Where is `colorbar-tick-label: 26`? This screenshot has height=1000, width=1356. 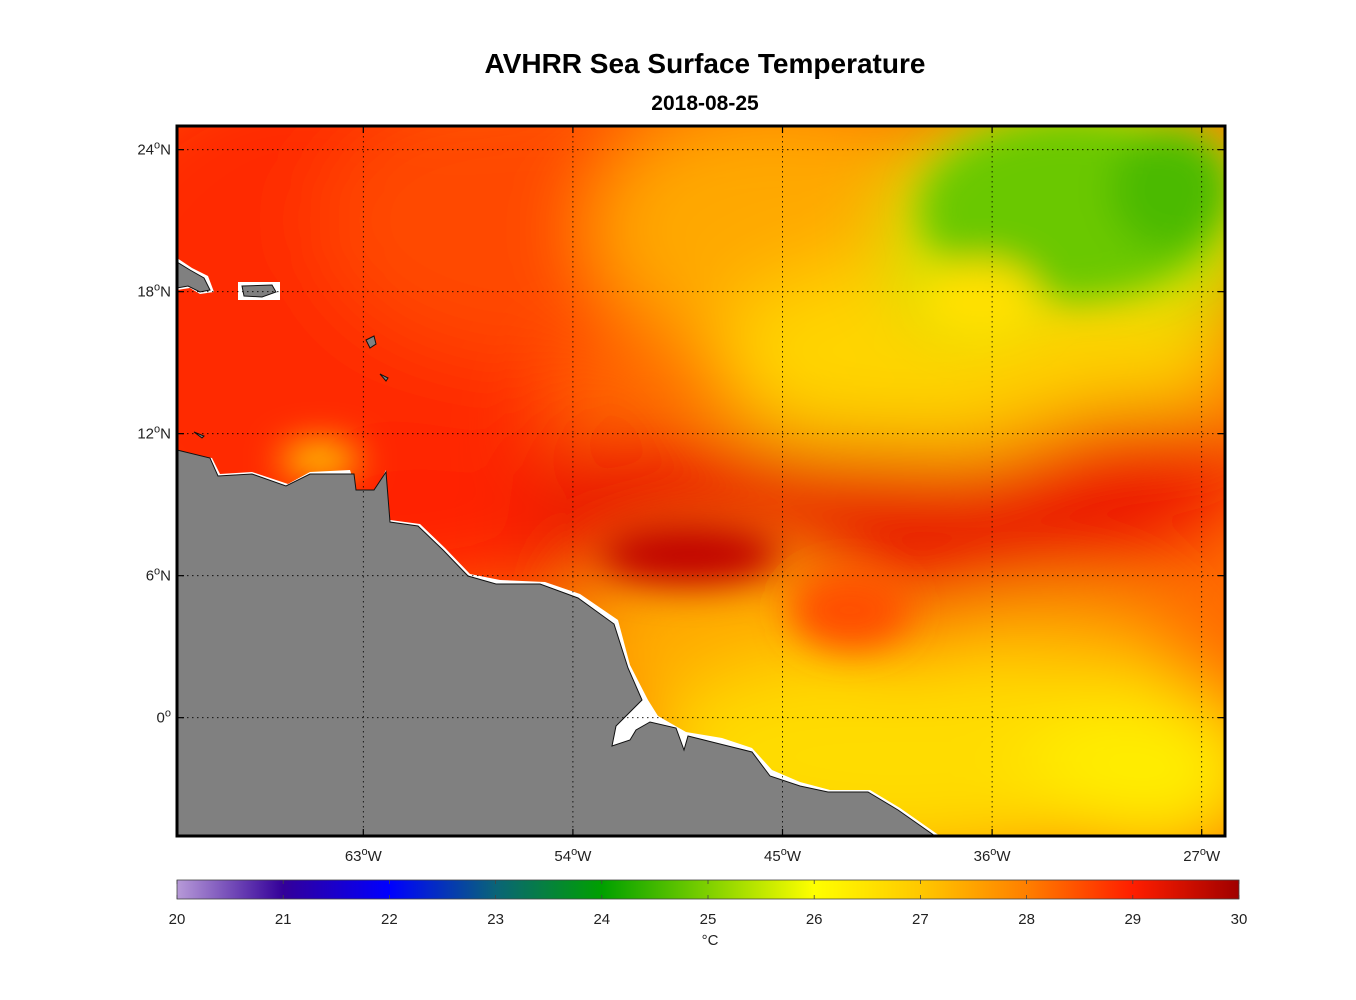
colorbar-tick-label: 26 is located at coordinates (814, 919).